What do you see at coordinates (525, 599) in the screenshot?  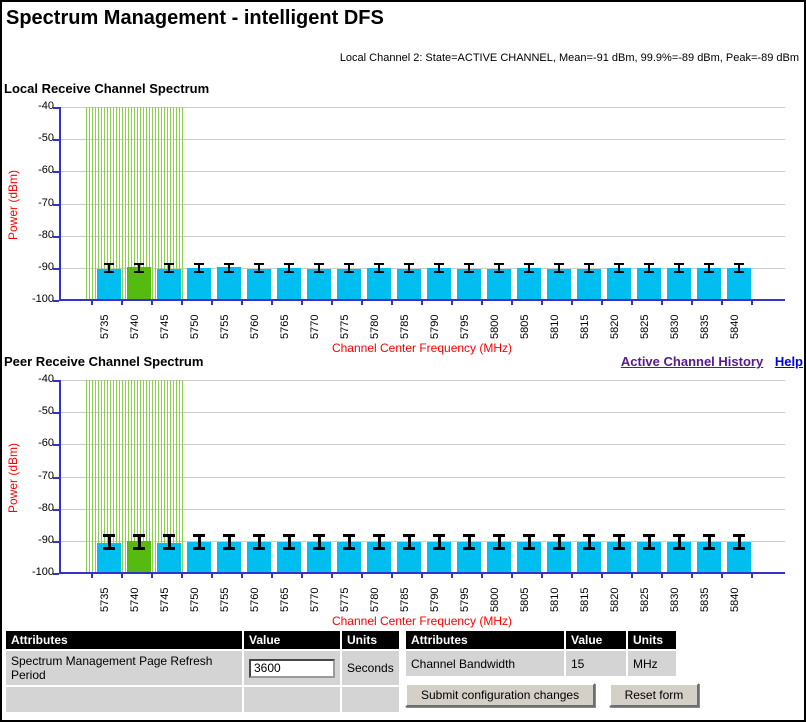 I see `x-tick-label: 5805` at bounding box center [525, 599].